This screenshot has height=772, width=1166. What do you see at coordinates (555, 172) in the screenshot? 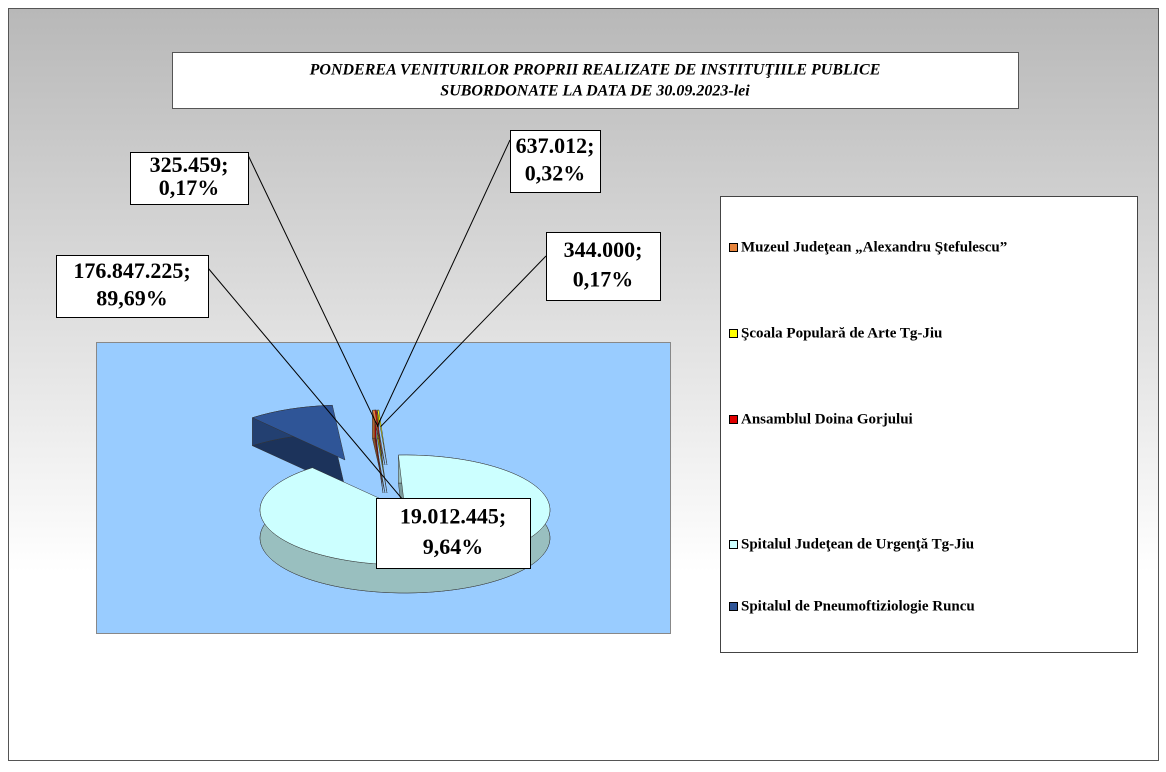
I see `data-label: 0,32%` at bounding box center [555, 172].